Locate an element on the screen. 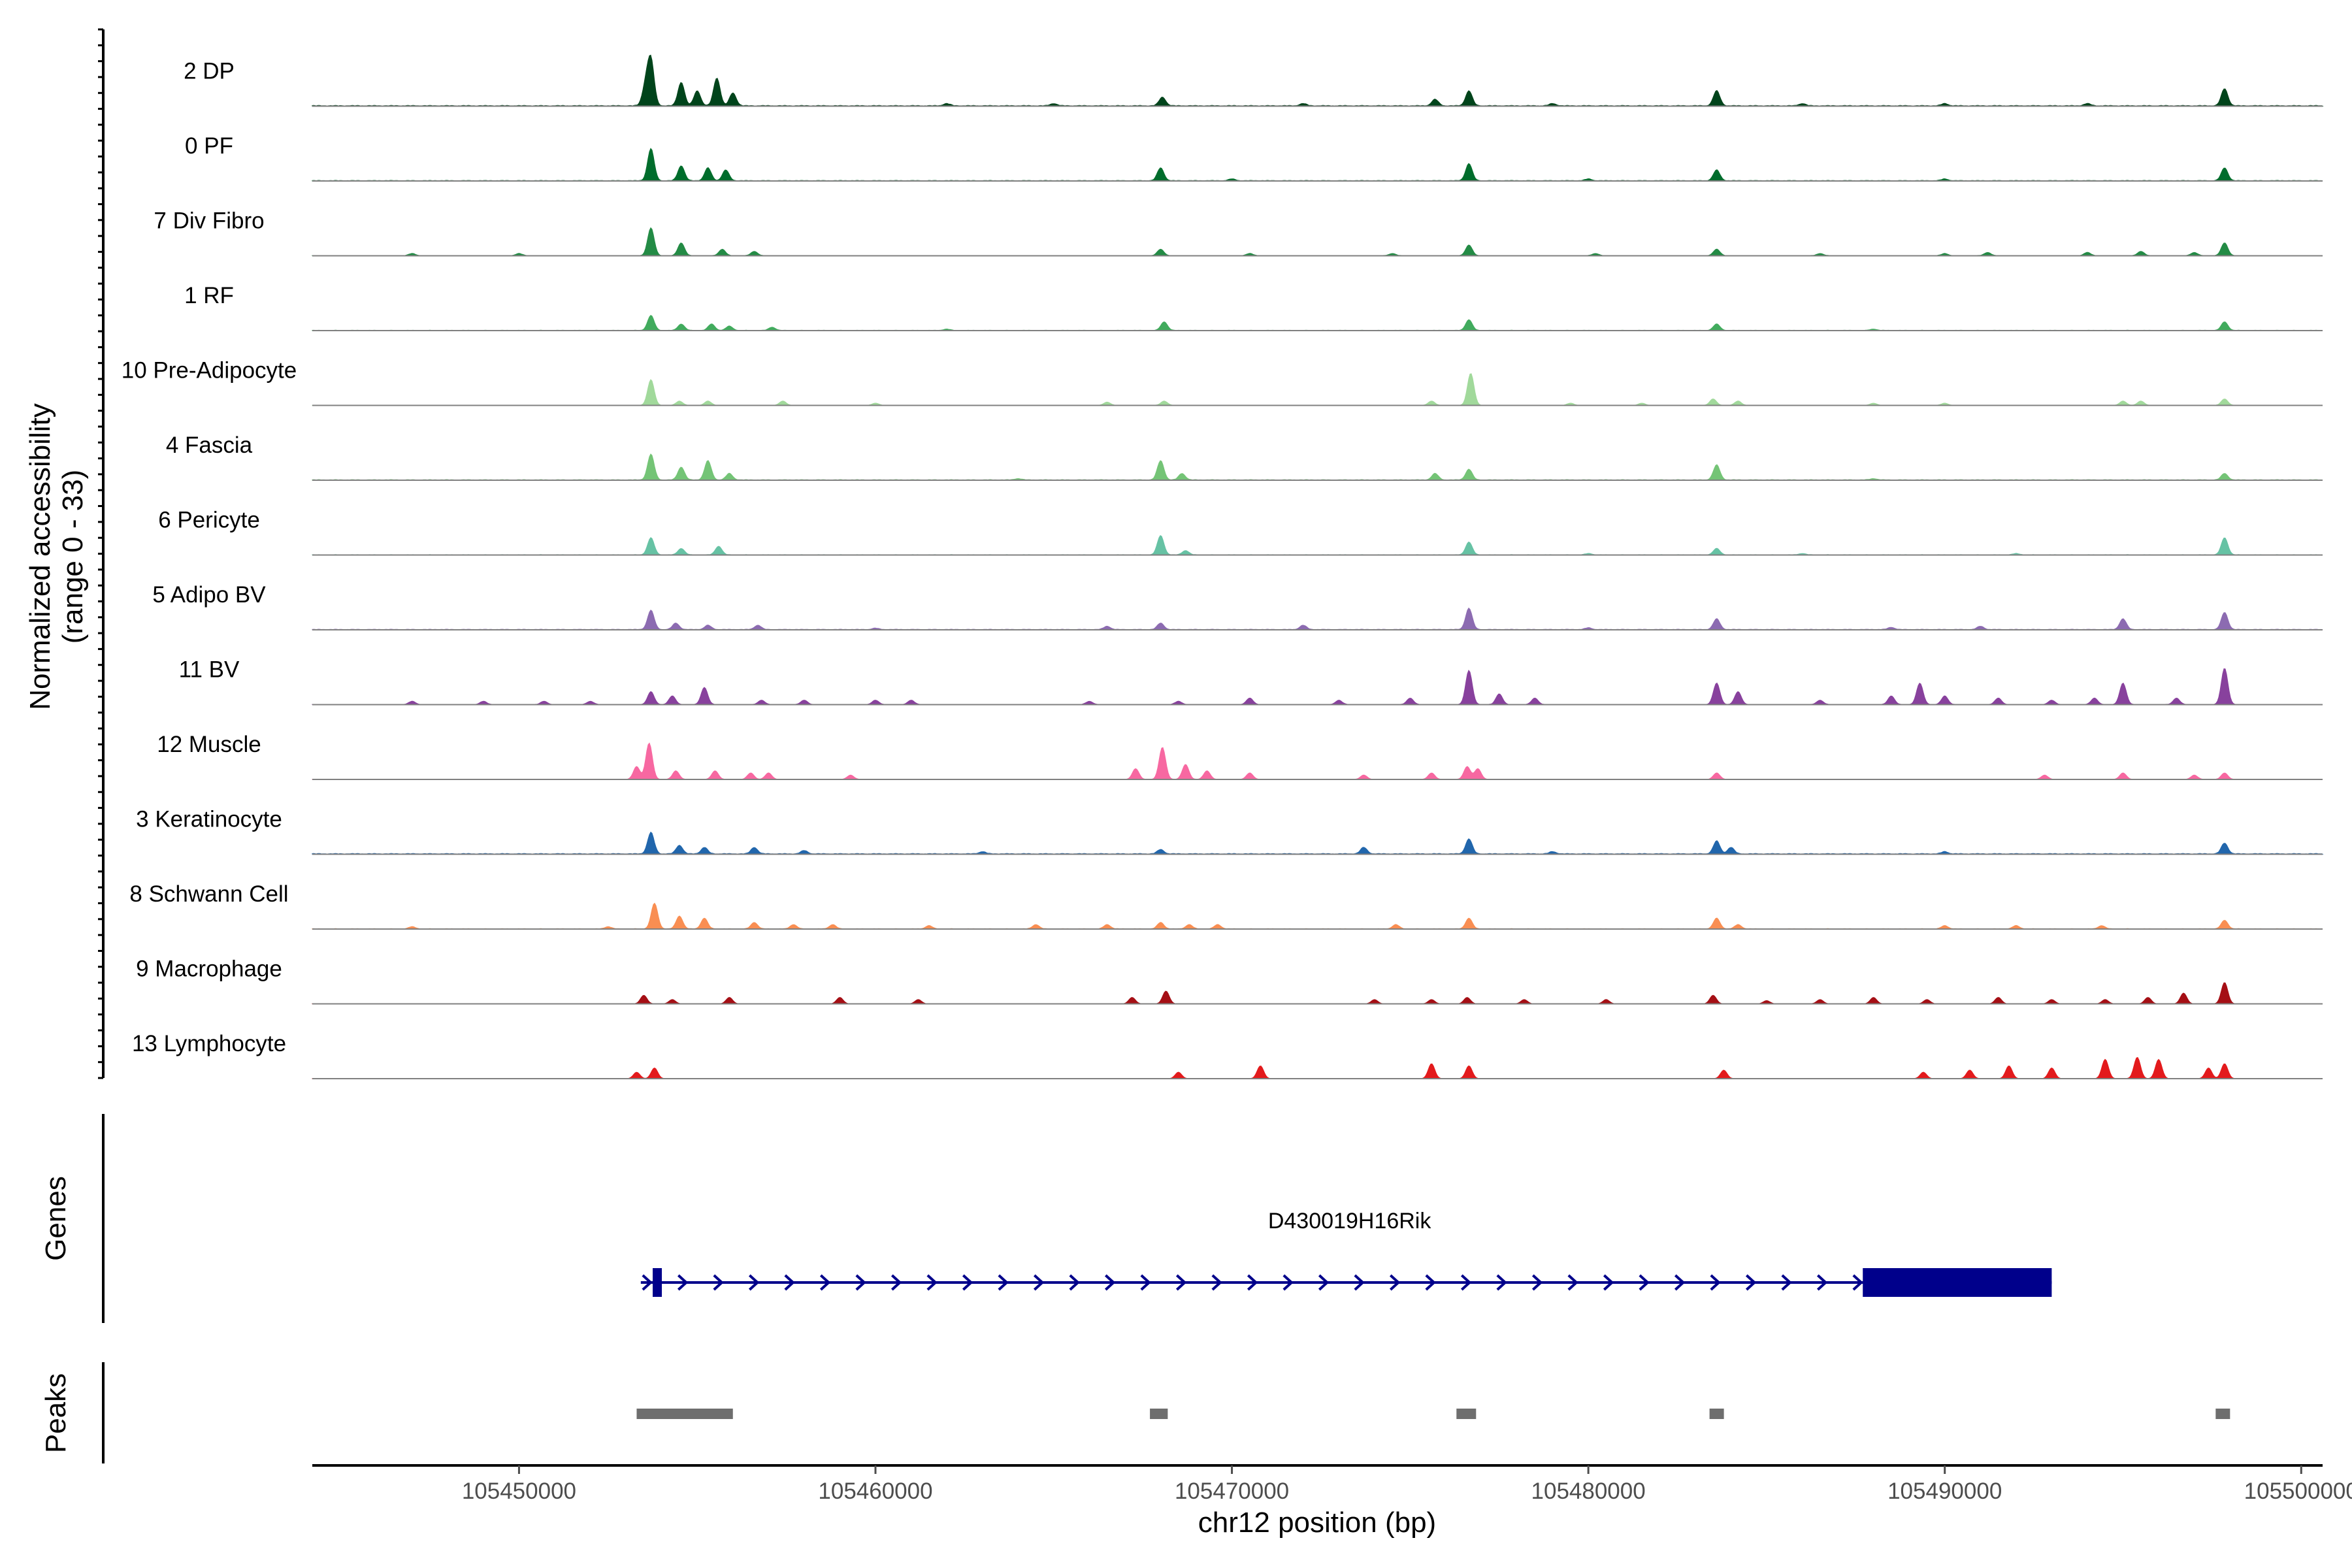 The width and height of the screenshot is (2352, 1568). genes-panel-label: Genes is located at coordinates (56, 1218).